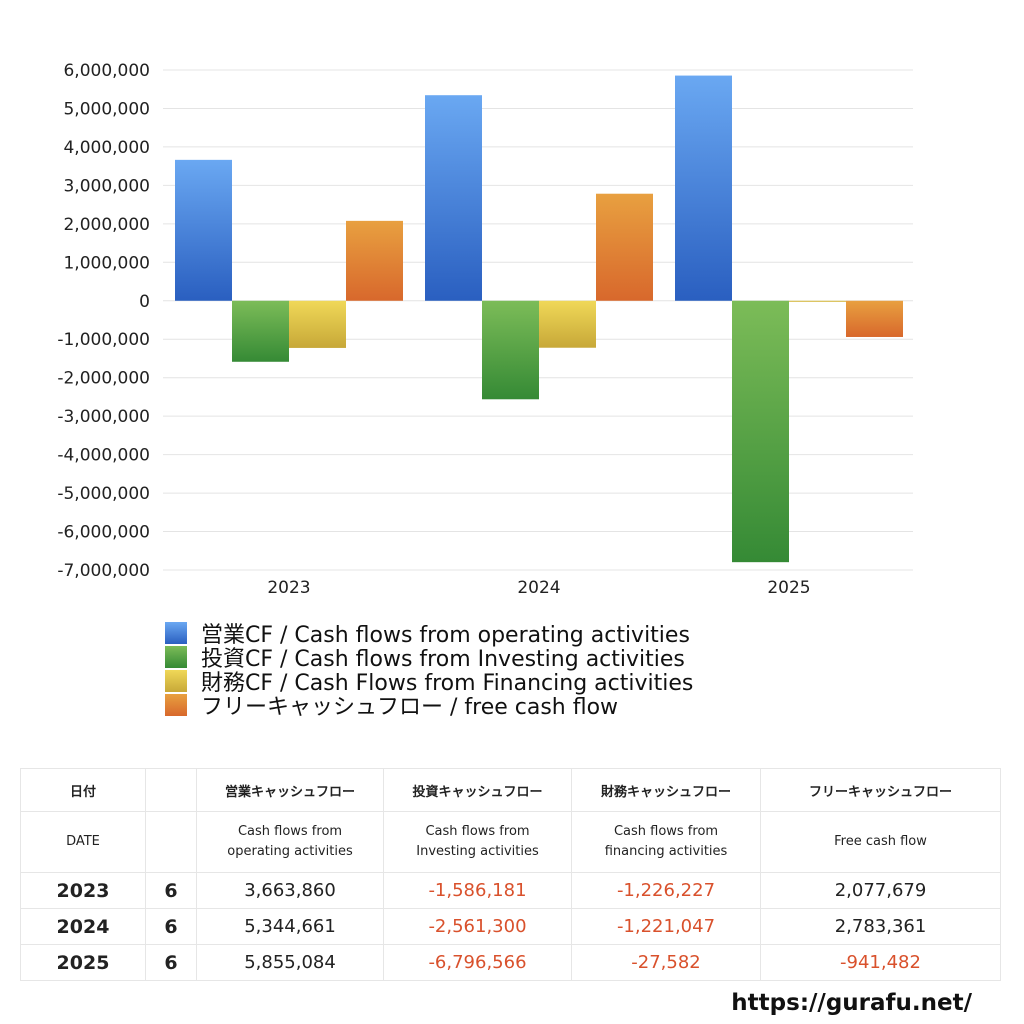 This screenshot has height=1024, width=1024. Describe the element at coordinates (103, 379) in the screenshot. I see `y-tick-label: -2,000,000` at that location.